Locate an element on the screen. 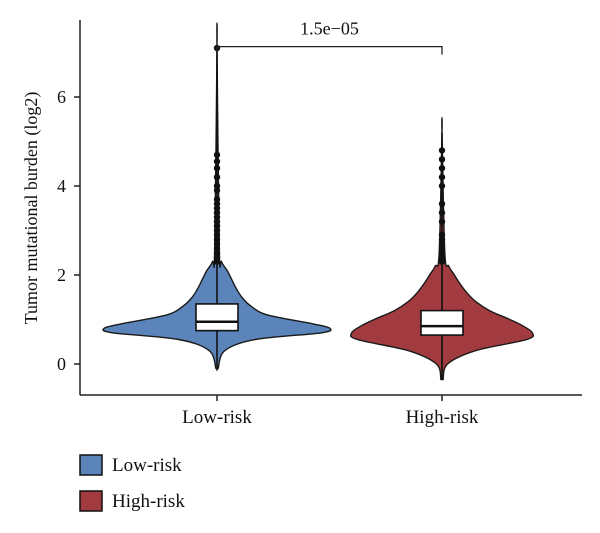 The height and width of the screenshot is (533, 600). x-axis-categories: Low-risk High-risk is located at coordinates (330, 411).